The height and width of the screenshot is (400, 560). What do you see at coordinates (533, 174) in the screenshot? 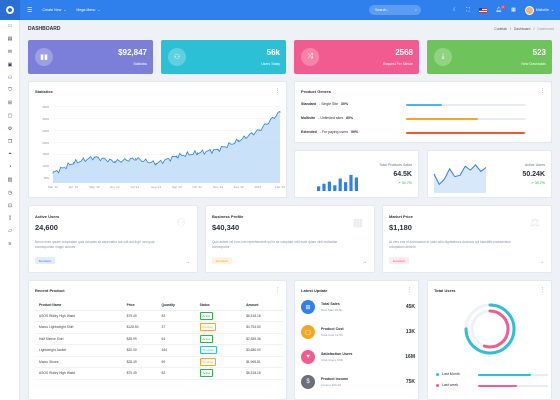
I see `kpi-value: 50.24K` at bounding box center [533, 174].